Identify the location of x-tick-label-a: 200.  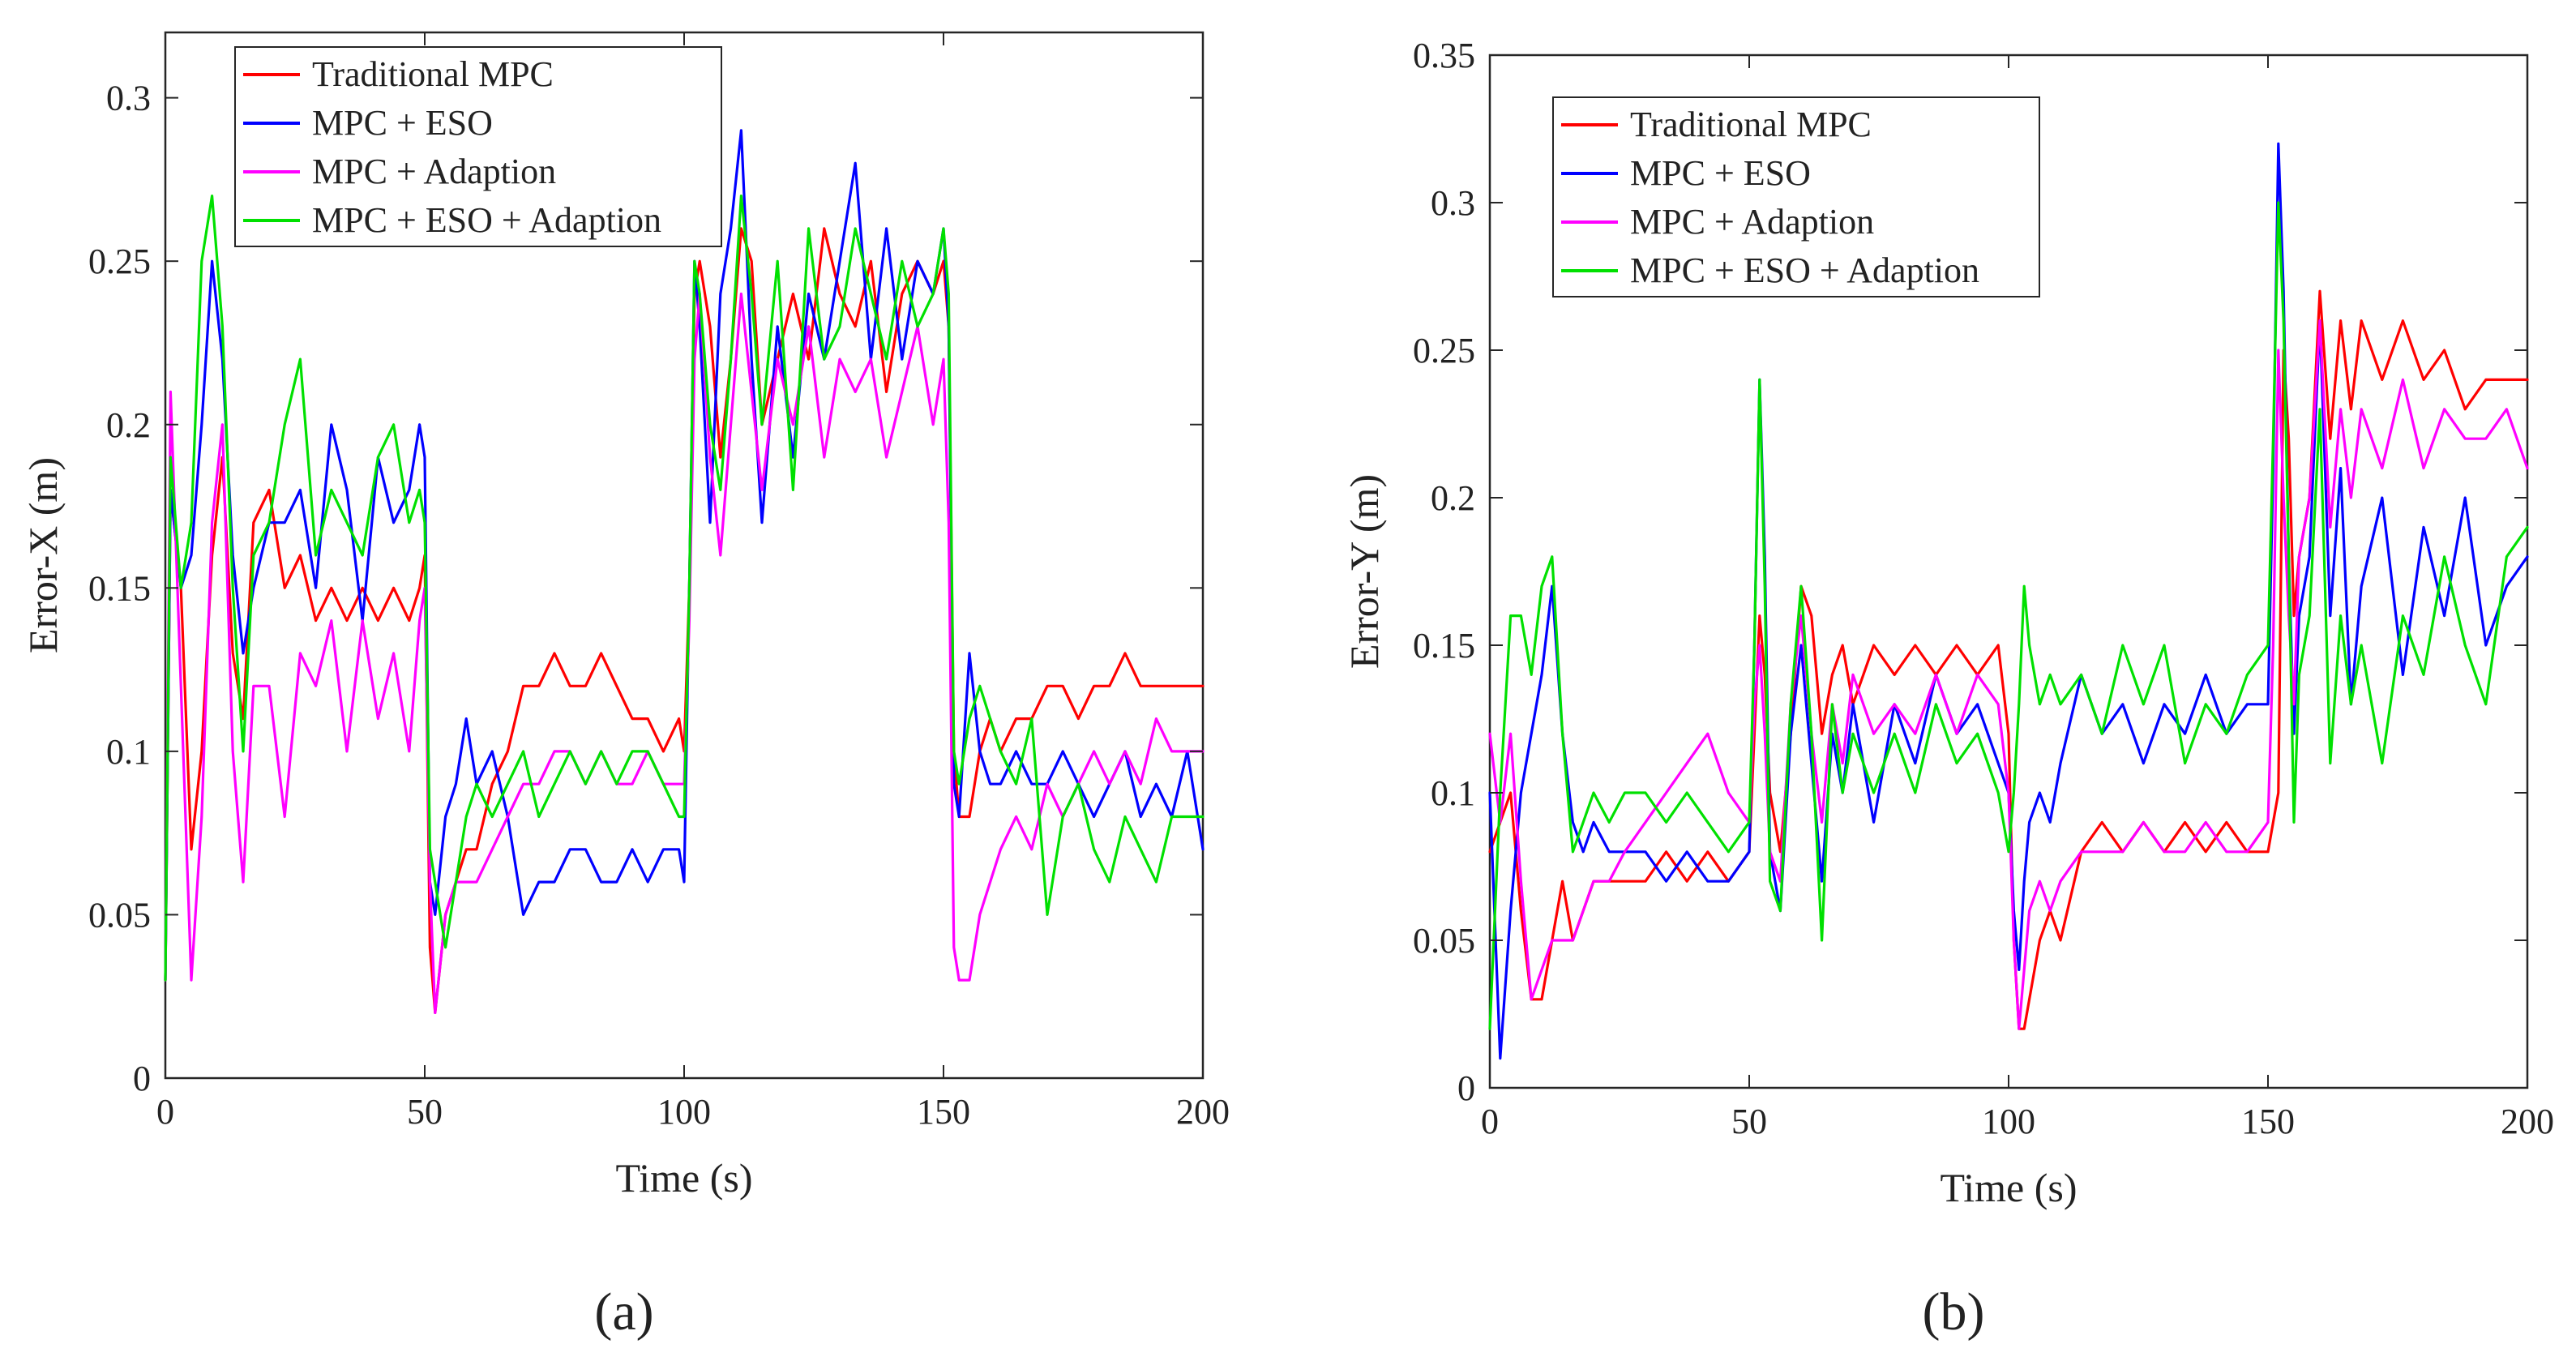
(1203, 1112).